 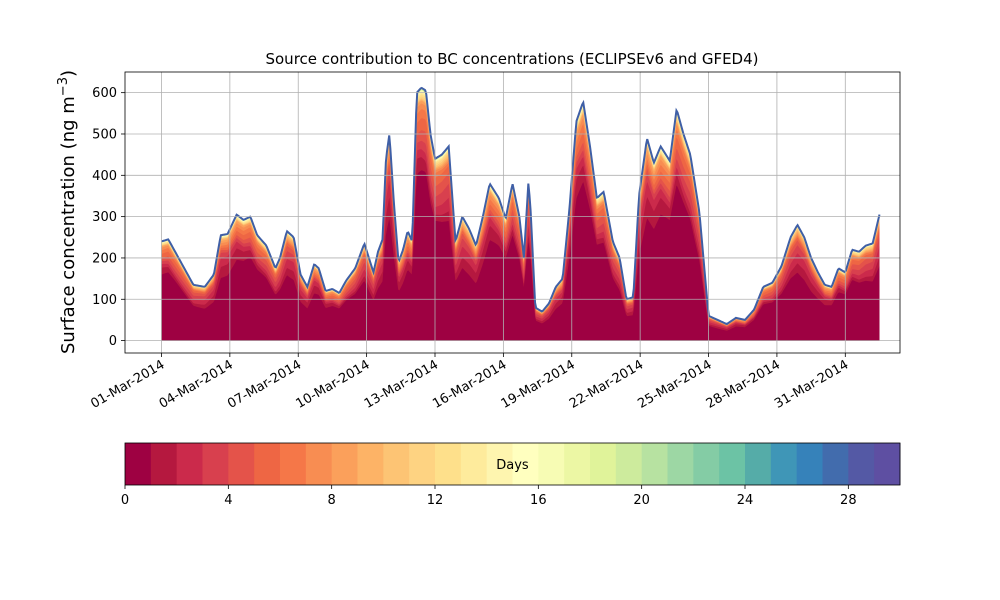 What do you see at coordinates (68, 73) in the screenshot?
I see `y-axis-label-close: )` at bounding box center [68, 73].